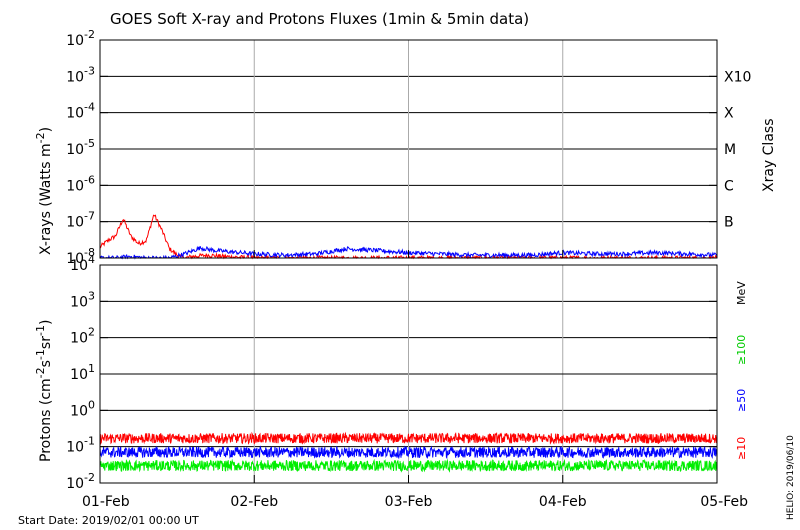 The width and height of the screenshot is (800, 530). I want to click on y-tick-label: 10⁻⁶, so click(80, 183).